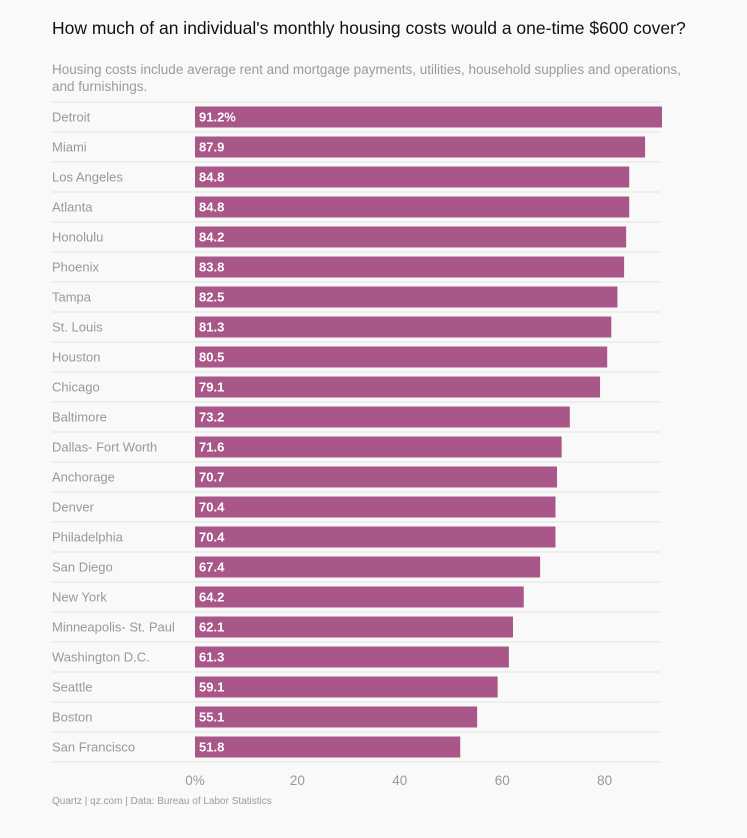 The image size is (747, 838). Describe the element at coordinates (211, 237) in the screenshot. I see `value-label: 84.2` at that location.